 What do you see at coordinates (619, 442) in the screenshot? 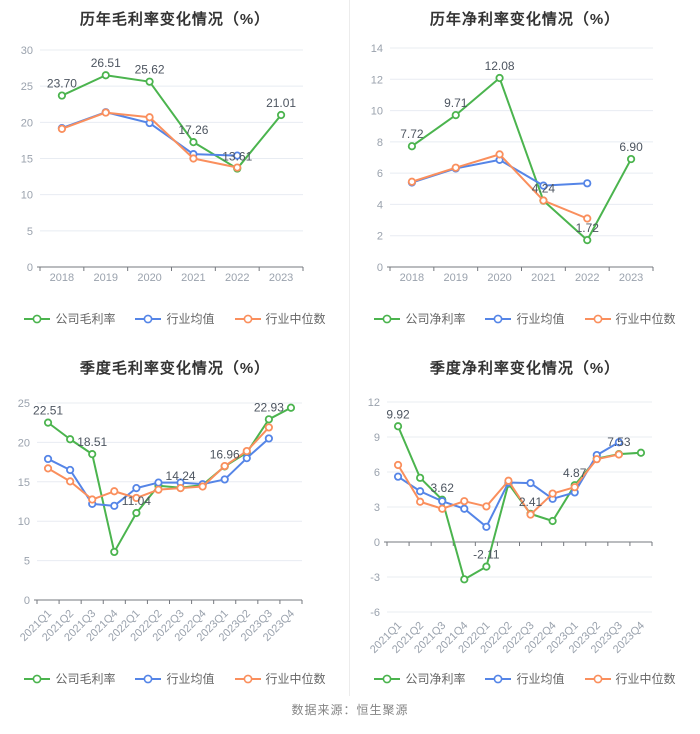
I see `svg-text: 7.53` at bounding box center [619, 442].